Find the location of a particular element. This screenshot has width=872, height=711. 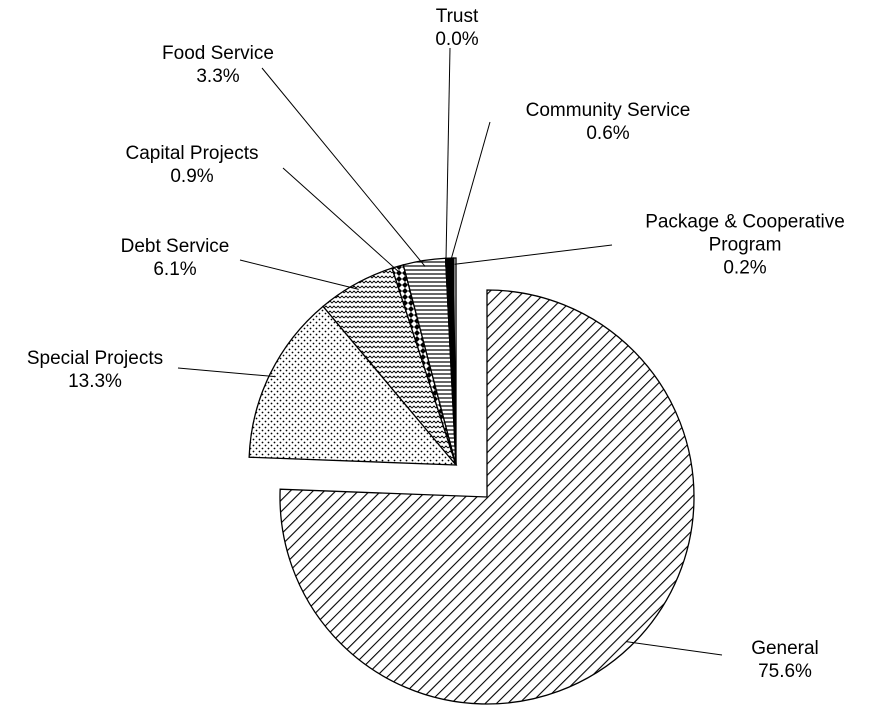

category-name: Package & Cooperative Program is located at coordinates (745, 233).